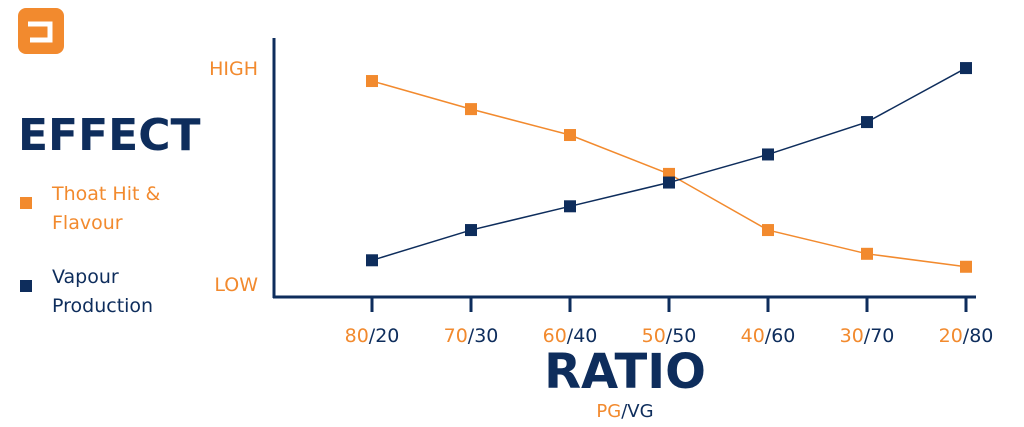  I want to click on legend-label: Vapour Production, so click(103, 291).